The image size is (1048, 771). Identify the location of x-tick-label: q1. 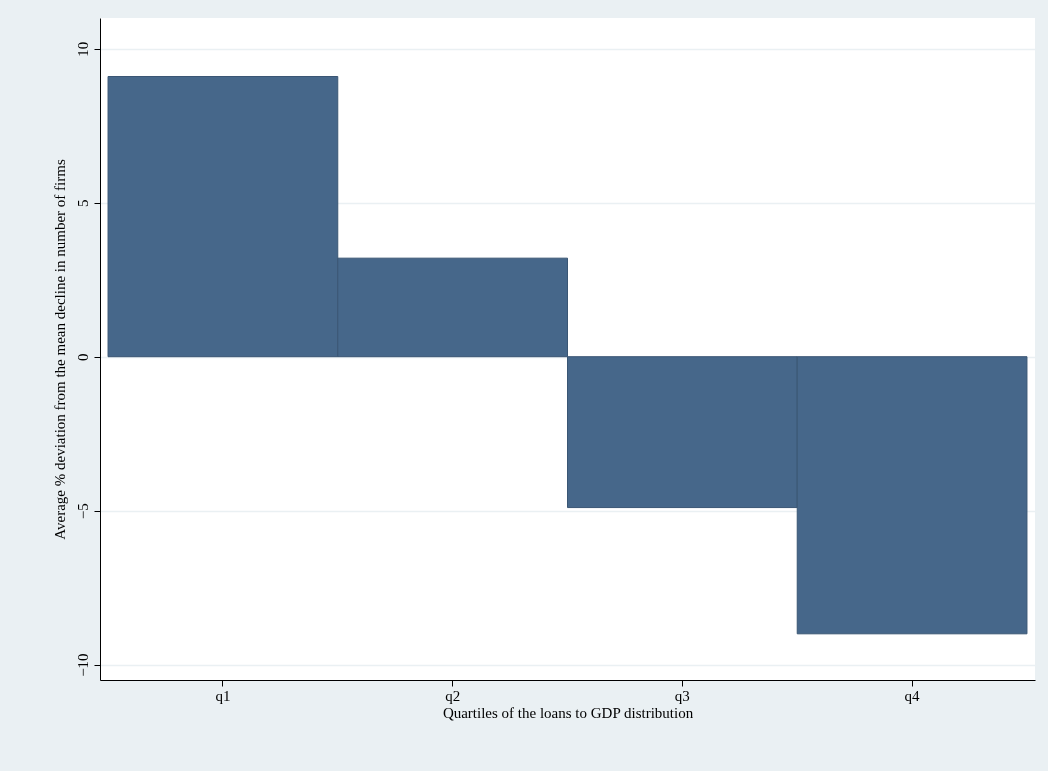
(223, 695).